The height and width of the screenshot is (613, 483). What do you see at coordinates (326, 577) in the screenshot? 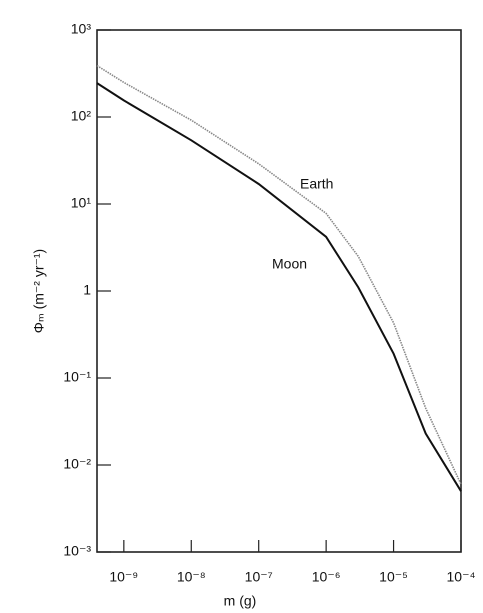
I see `x-tick-label: 10⁻⁶` at bounding box center [326, 577].